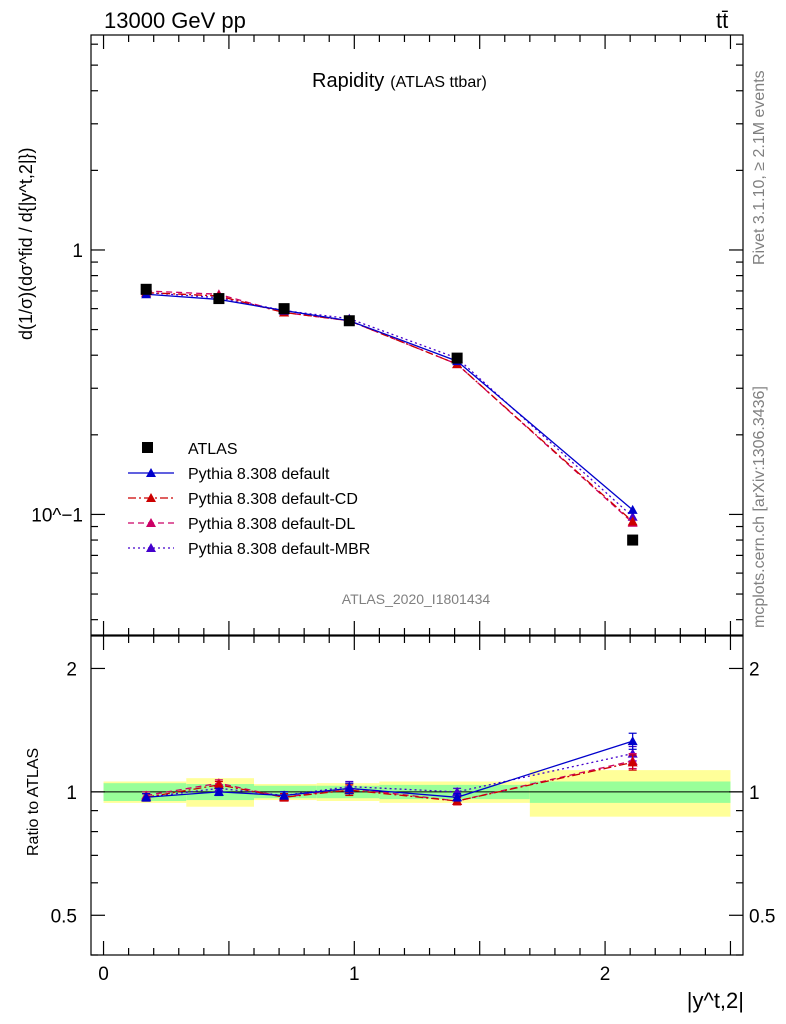 The image size is (786, 1024). What do you see at coordinates (271, 524) in the screenshot?
I see `legend-label: Pythia 8.308 default-DL` at bounding box center [271, 524].